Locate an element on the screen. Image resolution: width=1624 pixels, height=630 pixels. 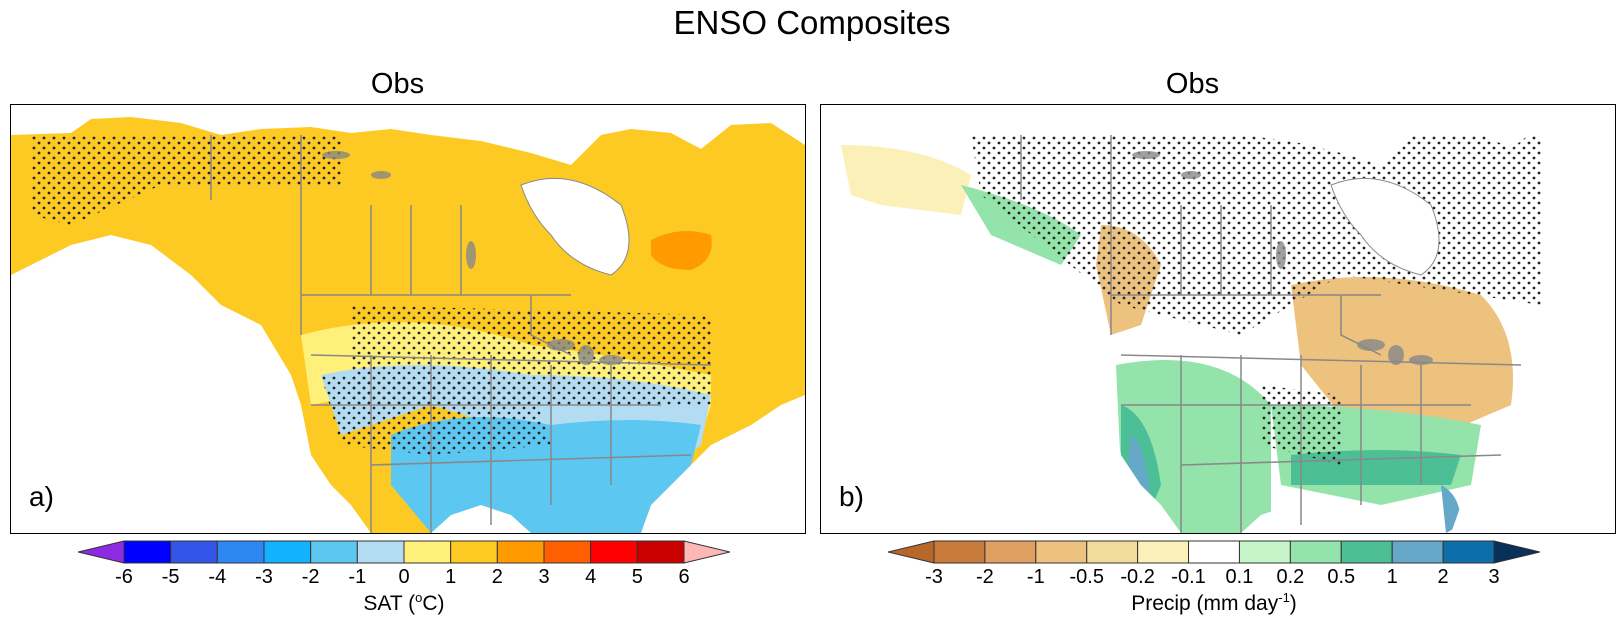
colorbar-tick-label: 6 is located at coordinates (684, 577).